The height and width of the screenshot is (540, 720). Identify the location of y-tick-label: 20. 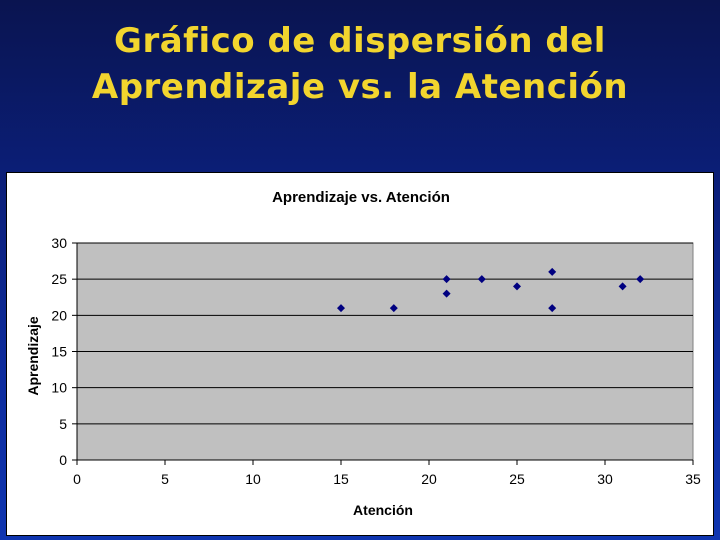
(59, 315).